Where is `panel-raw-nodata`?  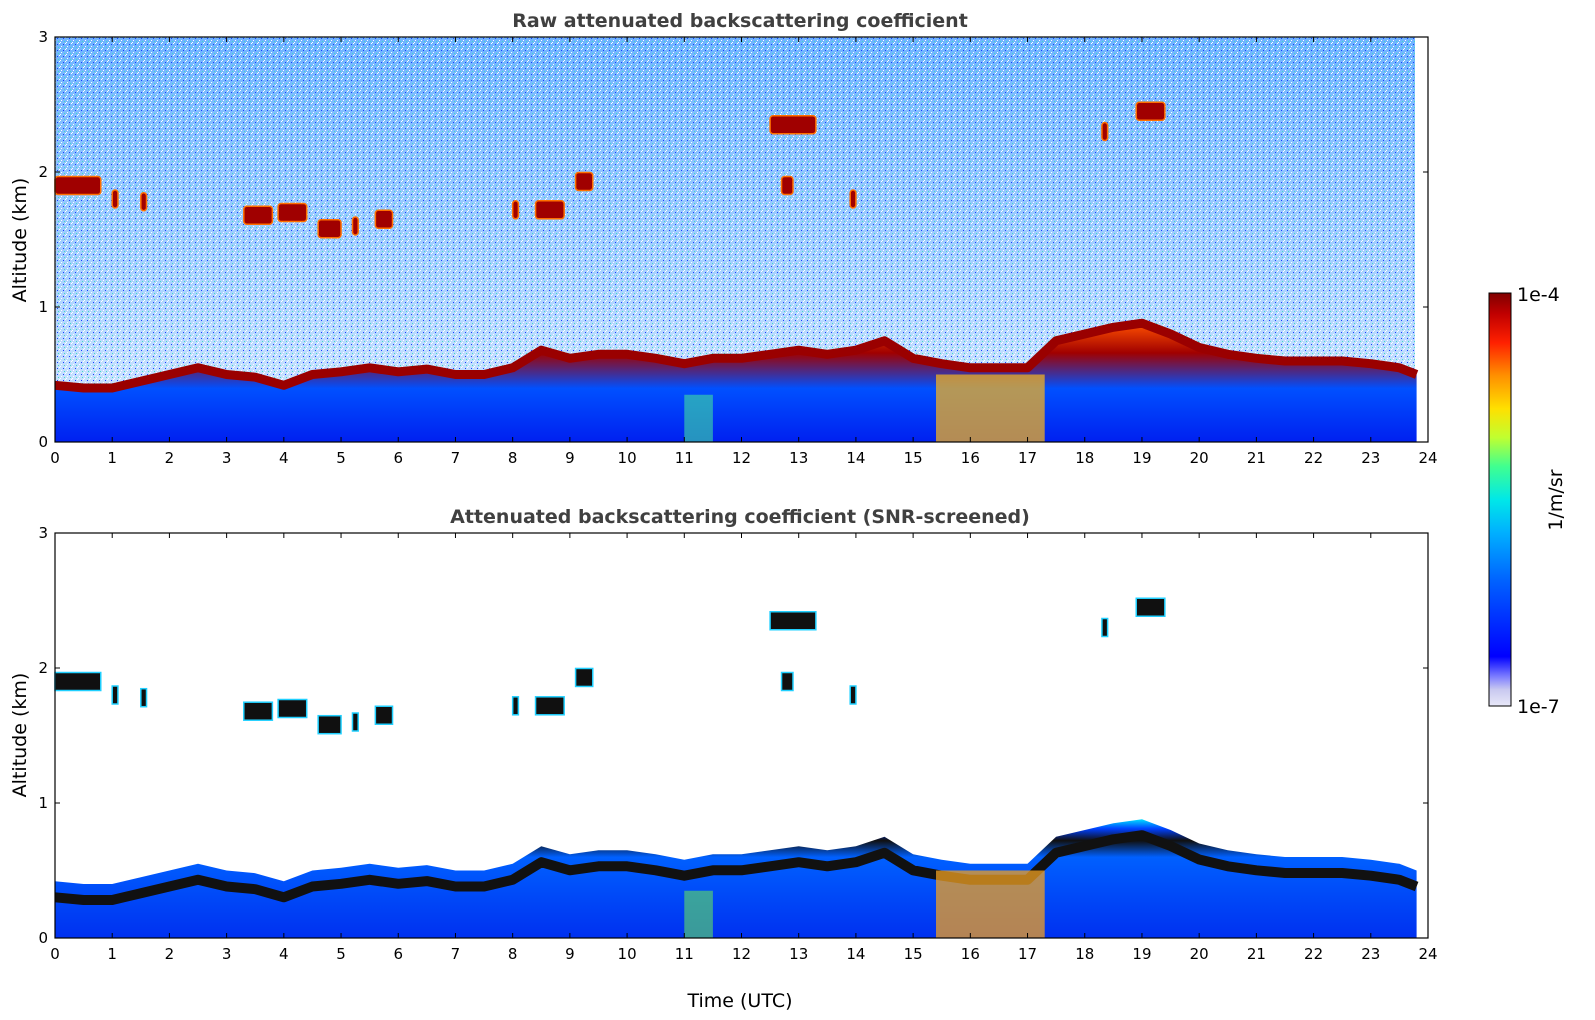 panel-raw-nodata is located at coordinates (1421, 239).